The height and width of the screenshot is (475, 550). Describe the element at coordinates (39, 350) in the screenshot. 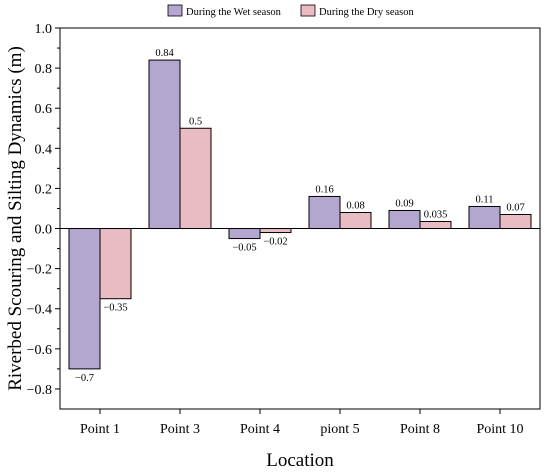

I see `y-tick-label-1: −0.6` at that location.